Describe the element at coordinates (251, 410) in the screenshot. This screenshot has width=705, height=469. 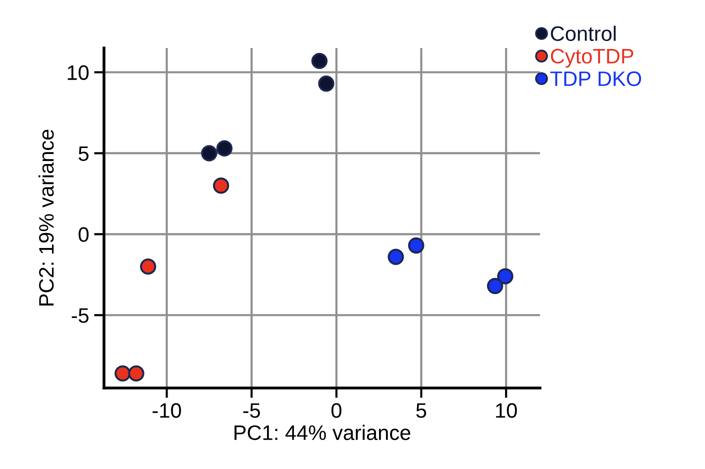
I see `x-tick-label: -5` at that location.